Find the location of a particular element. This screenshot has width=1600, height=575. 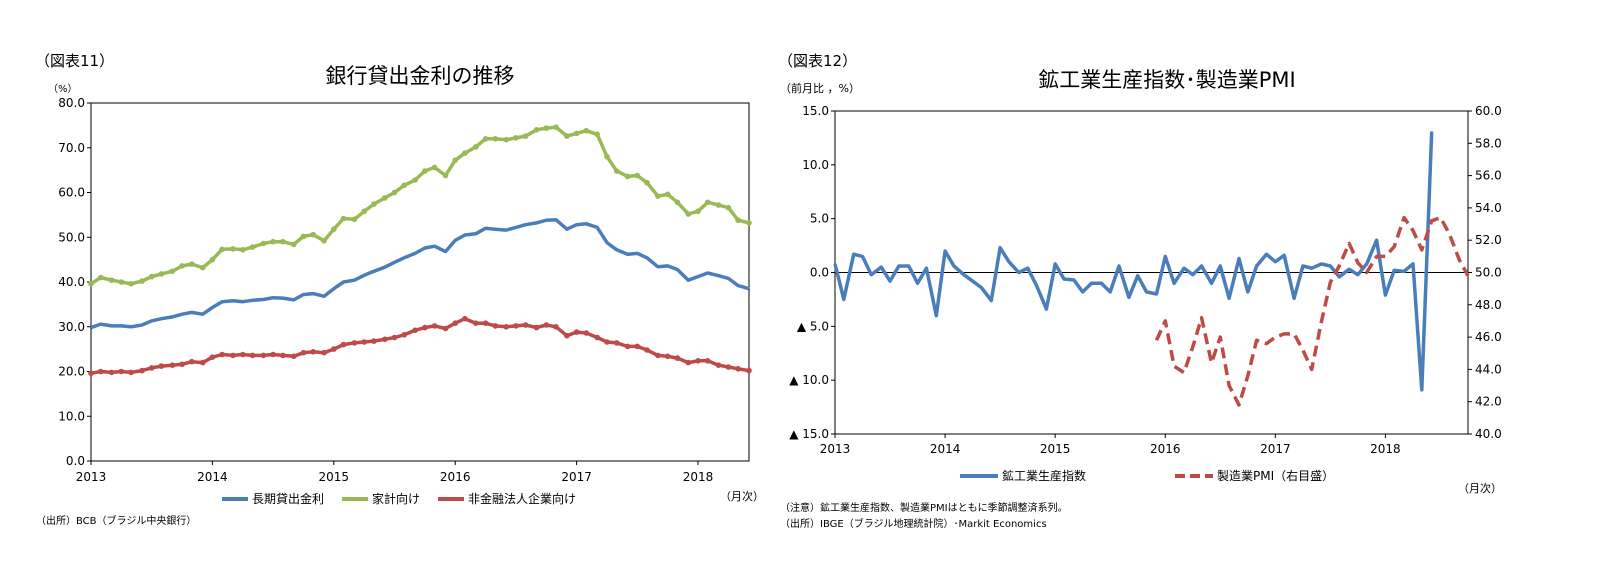

chart1-x-axis: 2013 2014 2015 2016 2017 2018 is located at coordinates (395, 472).